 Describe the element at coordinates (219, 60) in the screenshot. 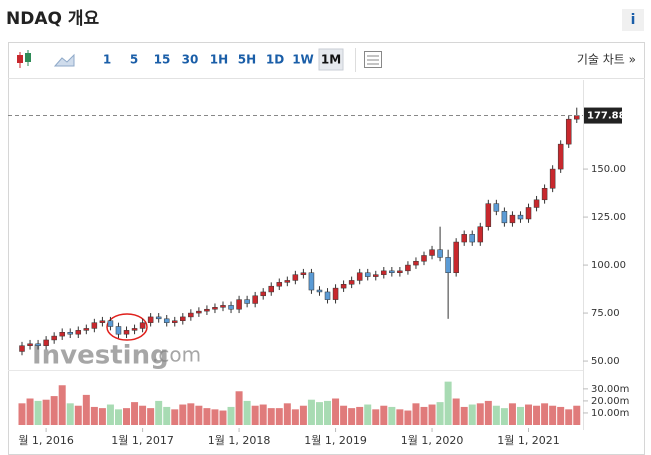

I see `interval-button: 1H` at that location.